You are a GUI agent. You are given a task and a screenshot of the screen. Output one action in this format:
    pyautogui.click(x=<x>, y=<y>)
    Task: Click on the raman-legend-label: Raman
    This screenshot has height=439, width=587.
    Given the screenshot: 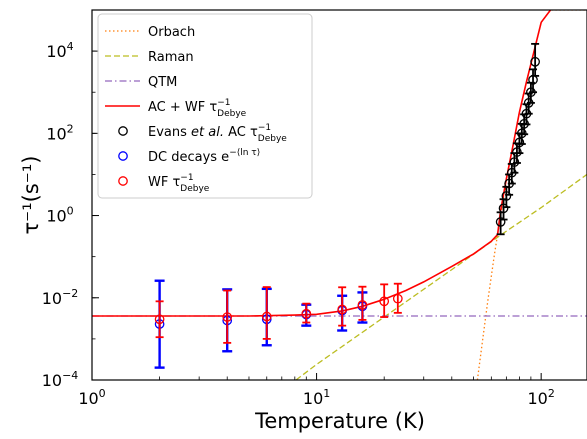 What is the action you would take?
    pyautogui.click(x=171, y=57)
    